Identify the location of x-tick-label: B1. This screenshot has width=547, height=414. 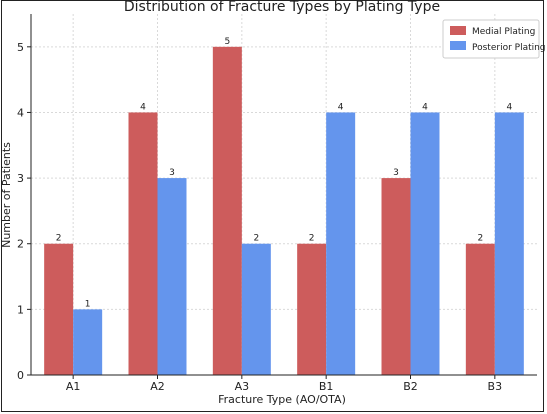
(326, 386).